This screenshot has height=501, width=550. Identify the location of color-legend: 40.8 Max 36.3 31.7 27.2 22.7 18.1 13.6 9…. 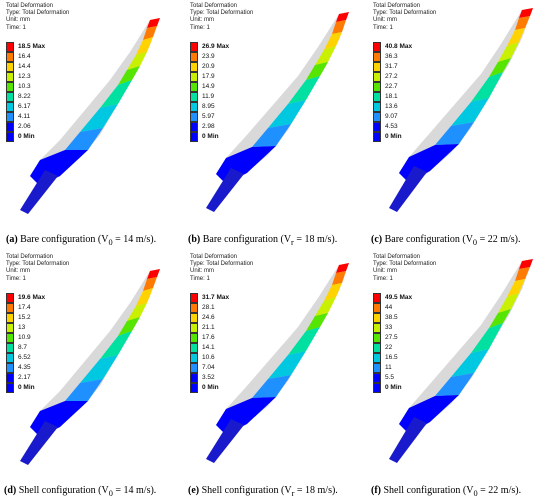
(403, 92).